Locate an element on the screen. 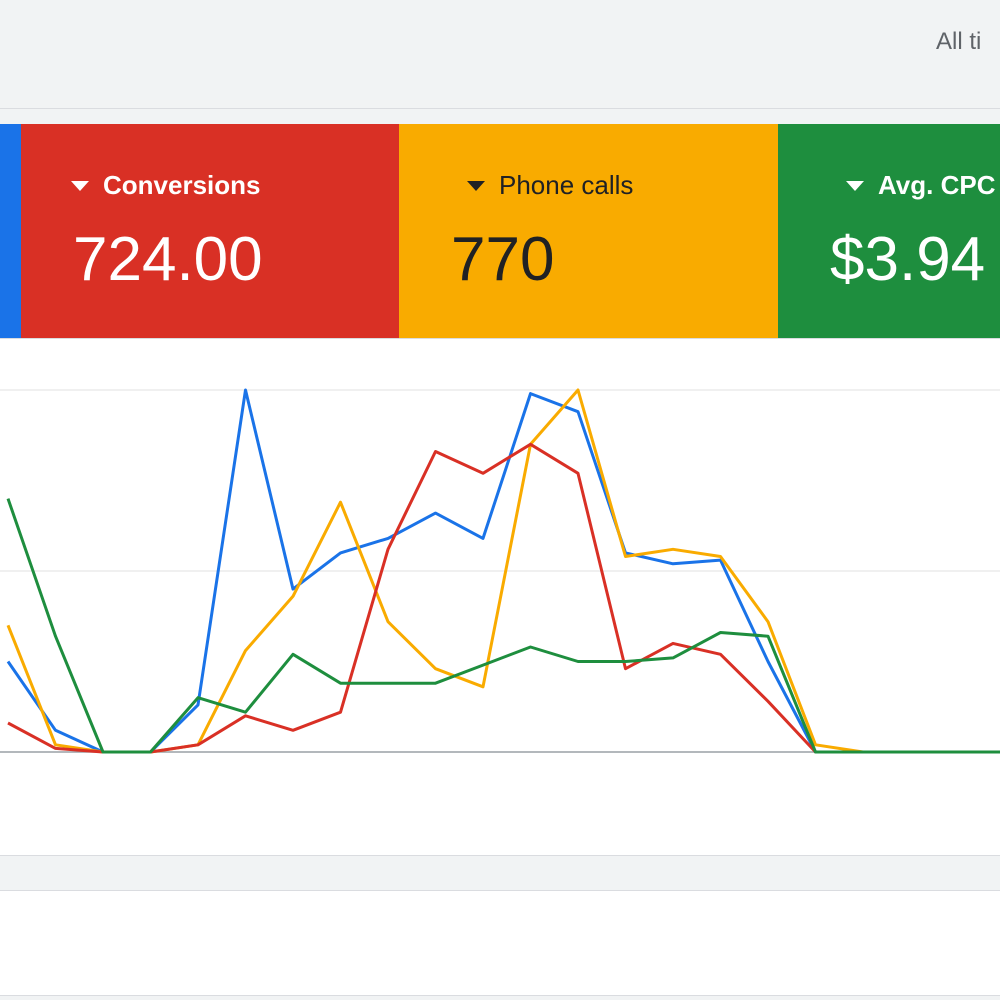 The height and width of the screenshot is (1000, 1000). metric-dropdown-avg-cpc: Avg. CPC is located at coordinates (921, 185).